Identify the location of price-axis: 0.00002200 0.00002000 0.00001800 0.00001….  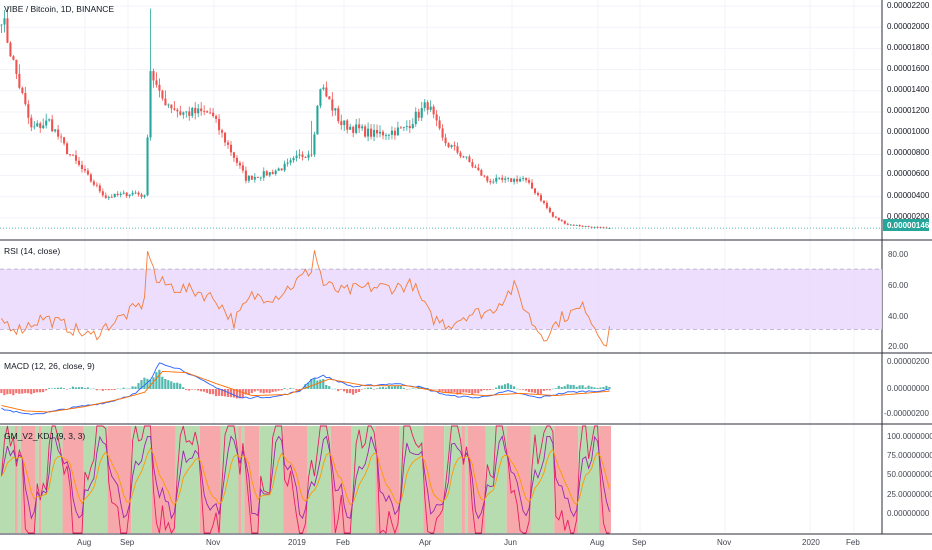
(908, 111).